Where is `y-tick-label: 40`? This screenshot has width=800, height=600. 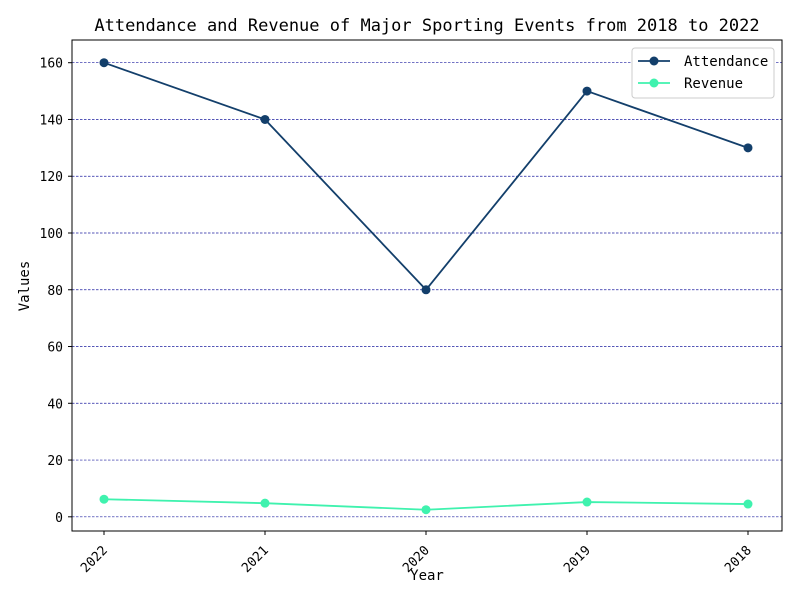 y-tick-label: 40 is located at coordinates (55, 404).